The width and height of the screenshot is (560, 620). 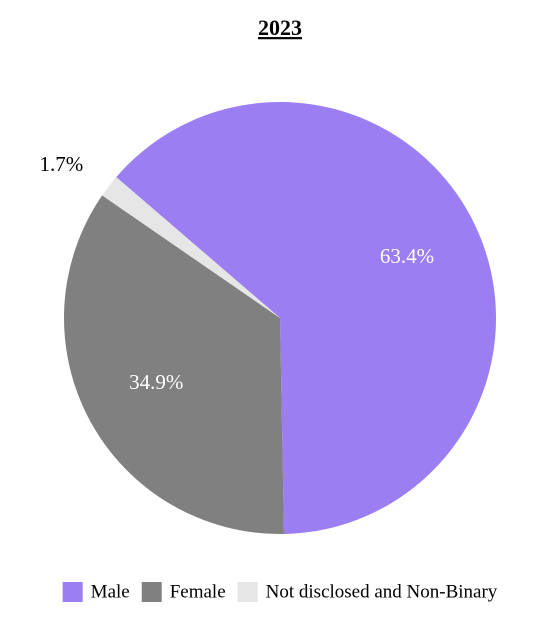 I want to click on legend-label: Female, so click(x=198, y=591).